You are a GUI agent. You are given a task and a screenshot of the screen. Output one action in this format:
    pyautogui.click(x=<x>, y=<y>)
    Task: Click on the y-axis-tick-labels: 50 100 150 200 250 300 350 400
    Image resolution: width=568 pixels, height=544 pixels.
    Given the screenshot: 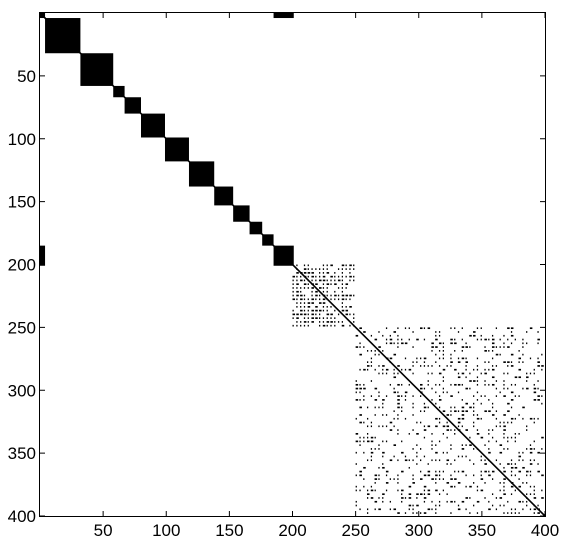 What is the action you would take?
    pyautogui.click(x=22, y=296)
    